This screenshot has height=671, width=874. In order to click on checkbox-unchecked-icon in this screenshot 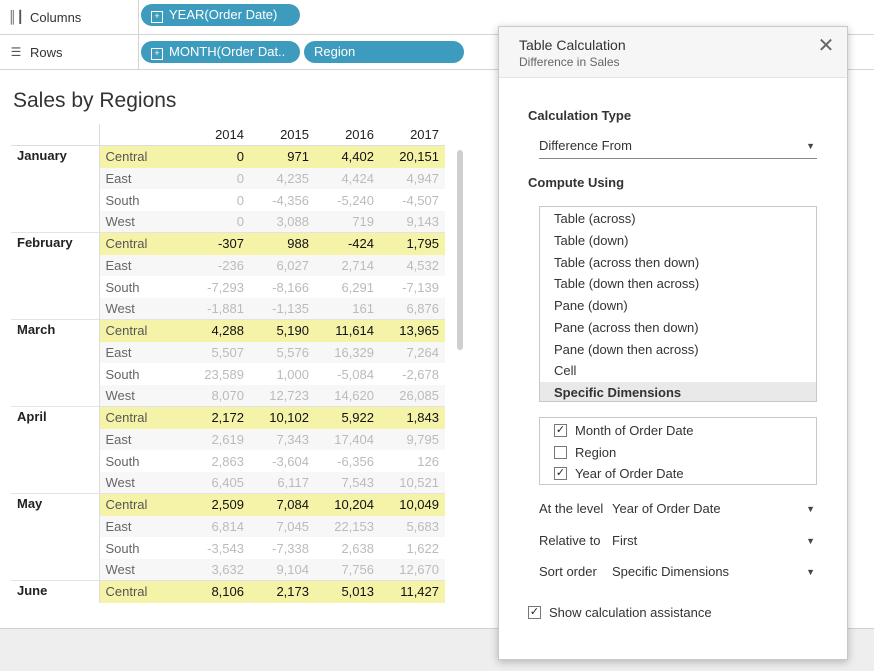, I will do `click(560, 452)`.